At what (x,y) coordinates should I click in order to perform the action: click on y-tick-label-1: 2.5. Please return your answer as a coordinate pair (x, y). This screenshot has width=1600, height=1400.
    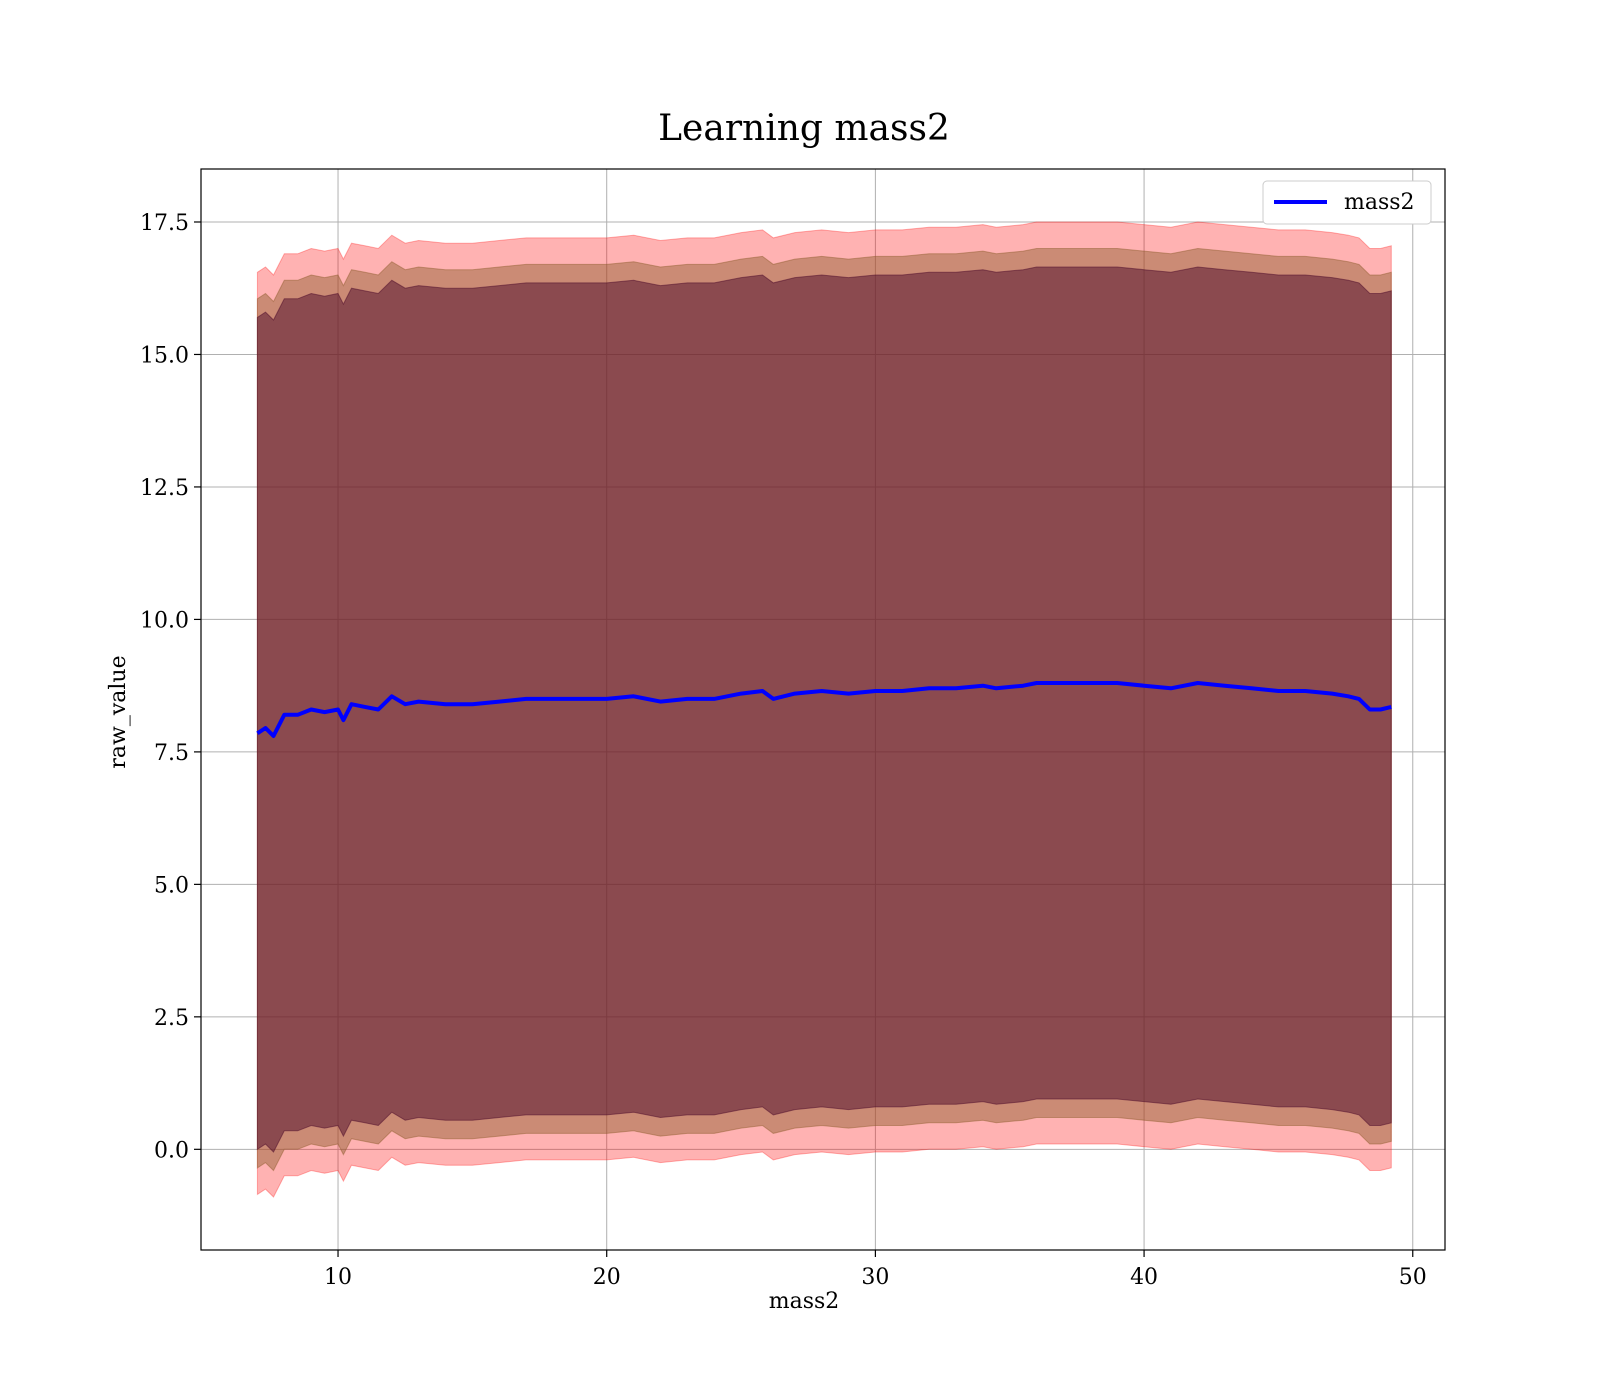
    Looking at the image, I should click on (171, 1018).